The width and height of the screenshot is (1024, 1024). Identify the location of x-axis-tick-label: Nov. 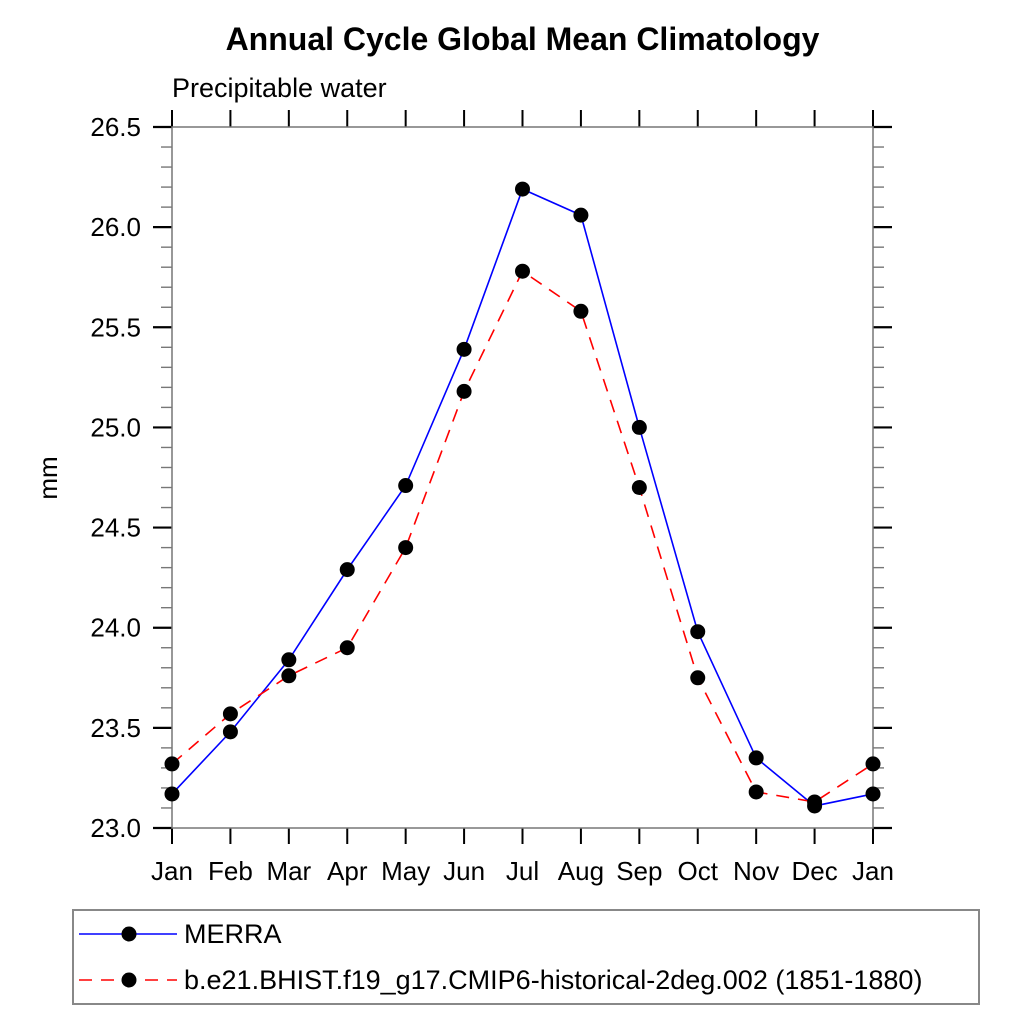
(756, 871).